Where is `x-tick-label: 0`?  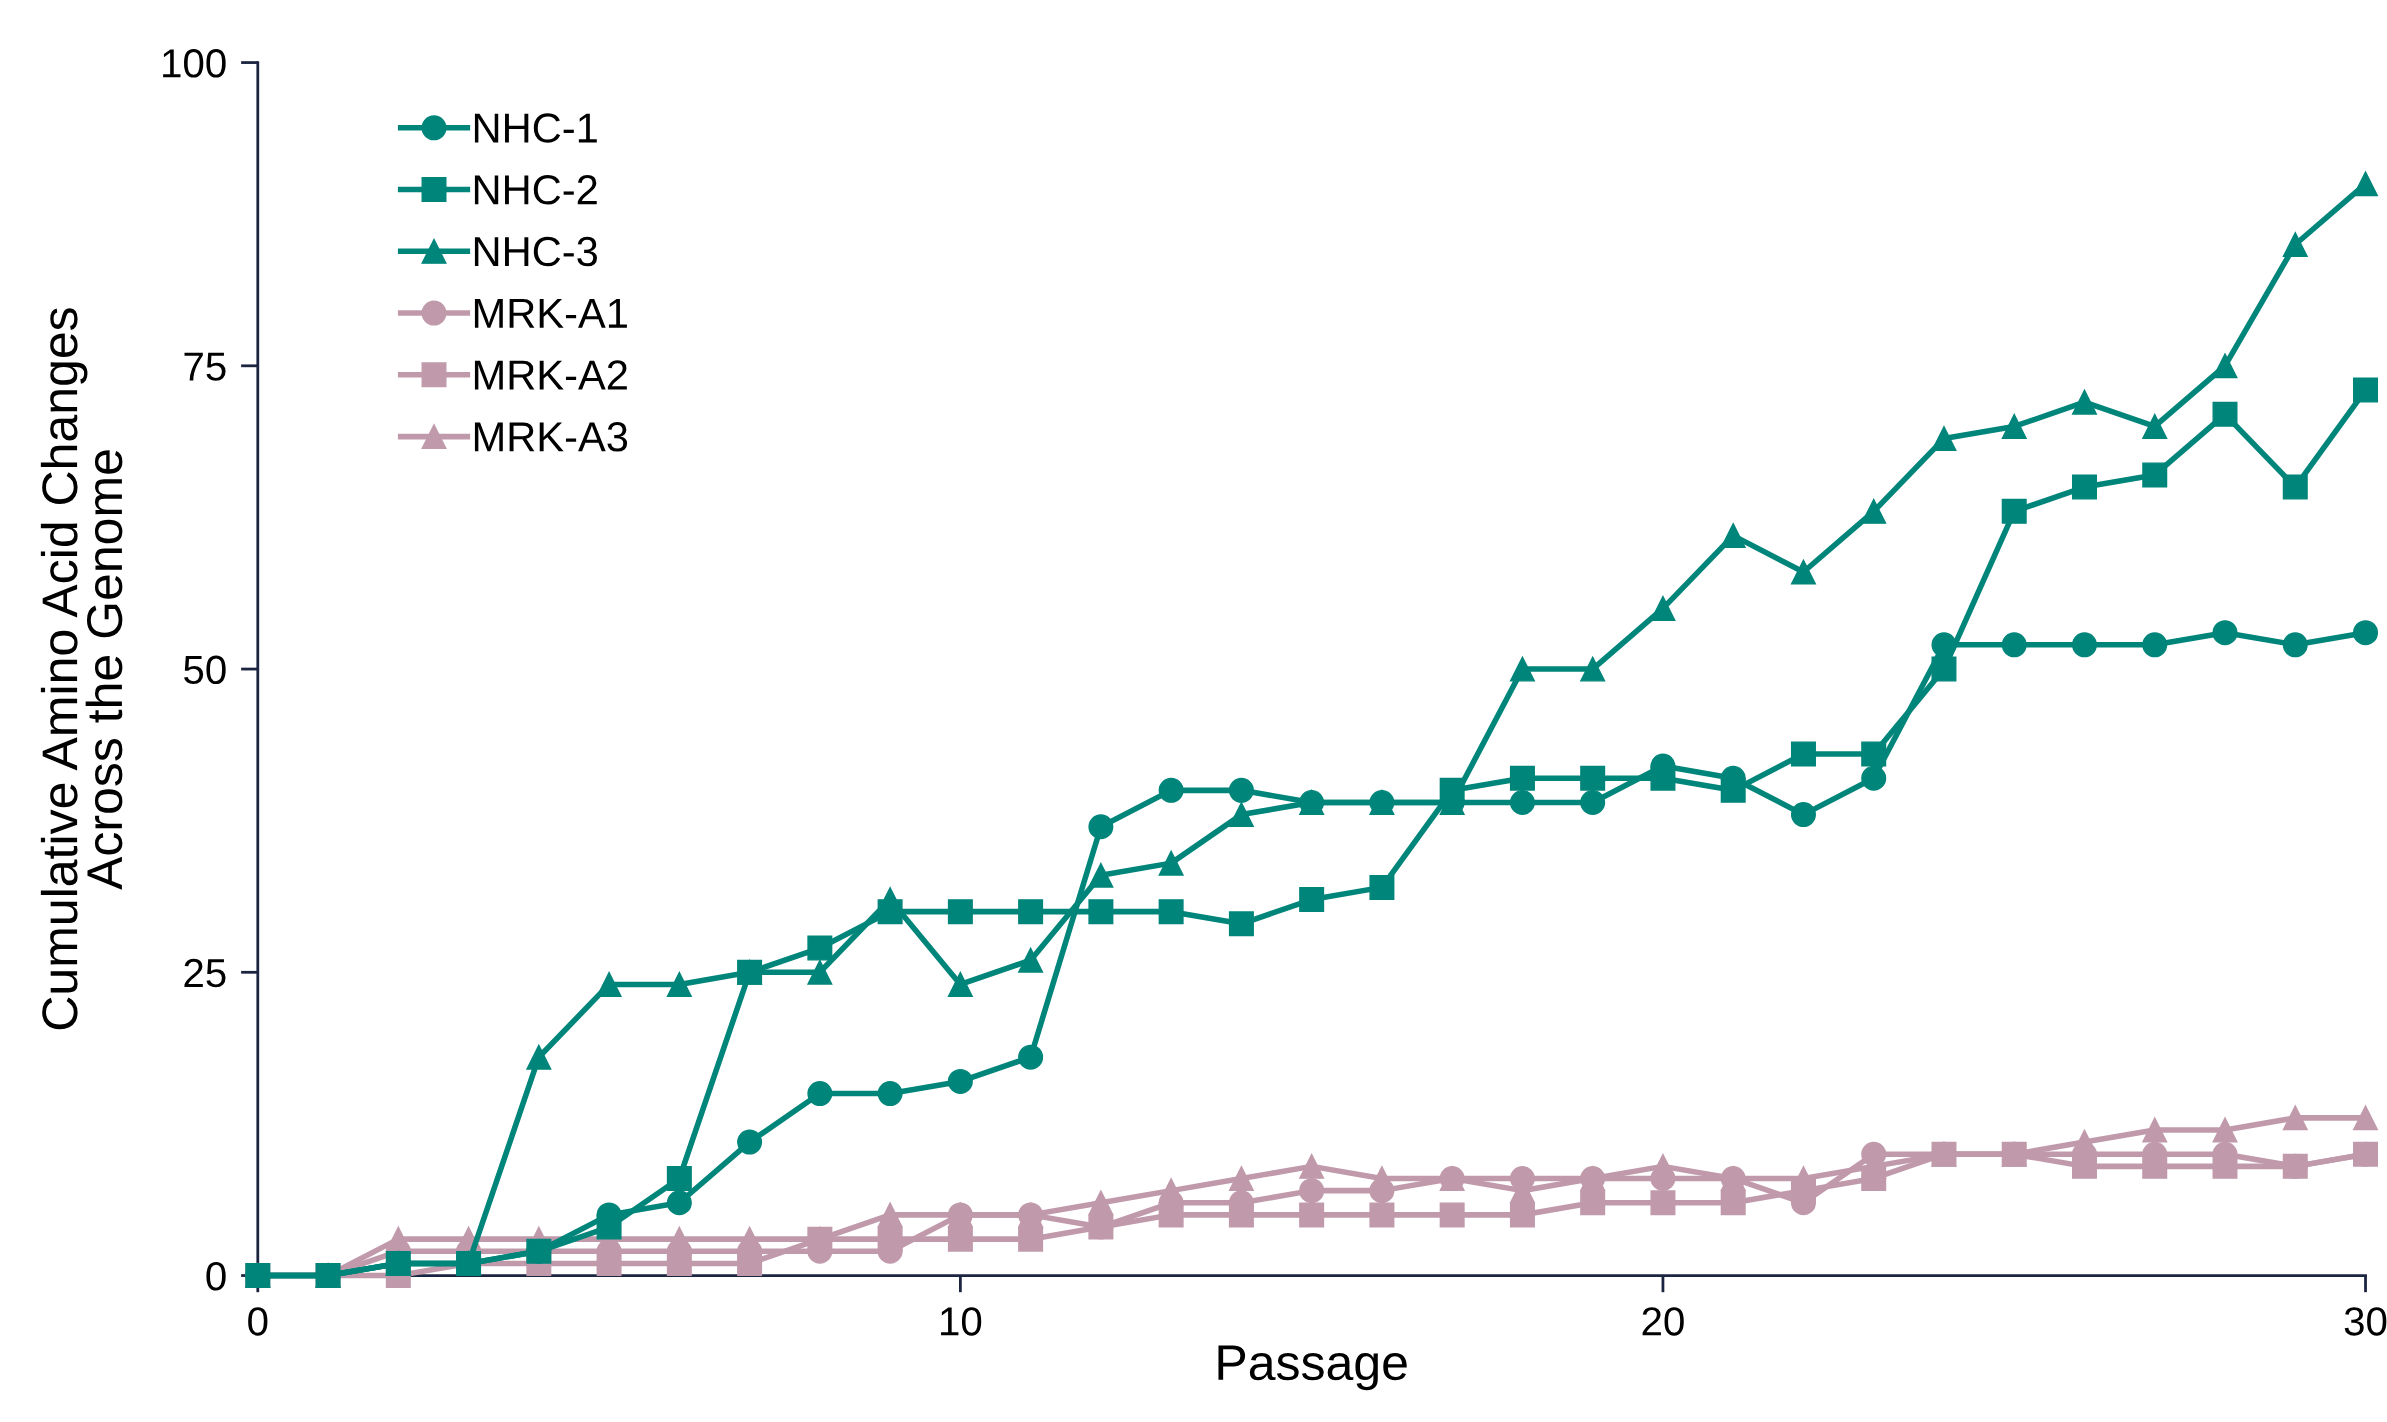
x-tick-label: 0 is located at coordinates (258, 1321).